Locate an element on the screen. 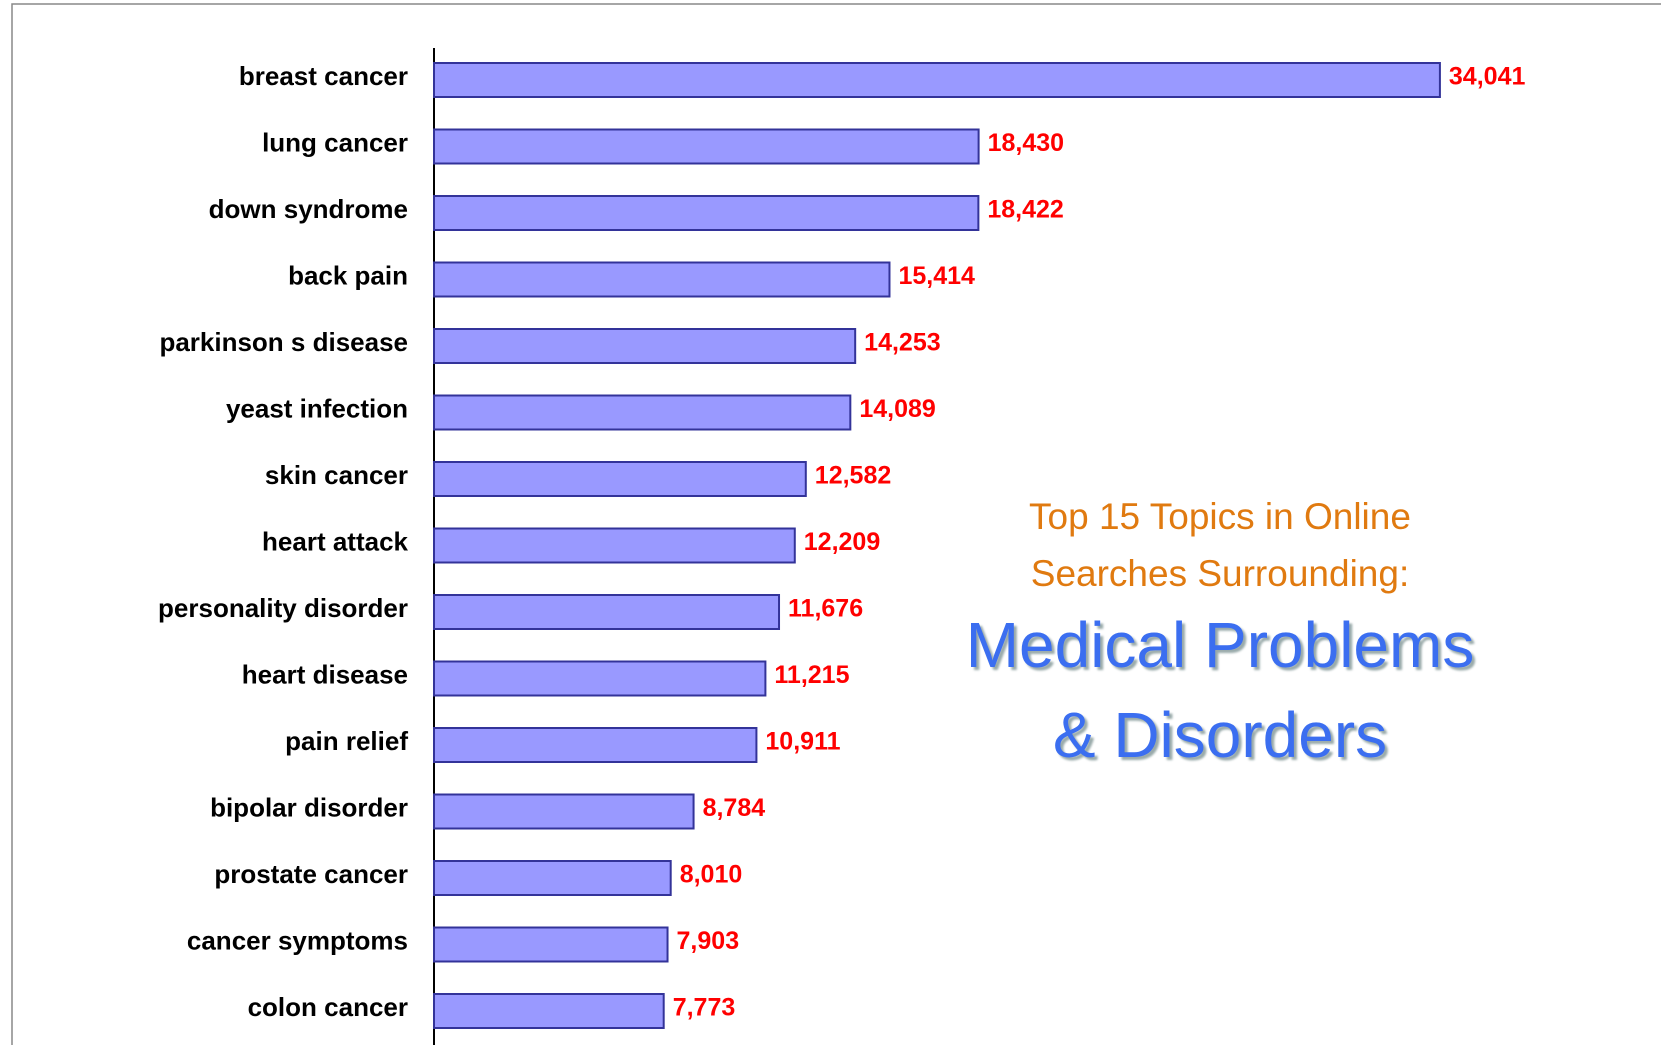 The width and height of the screenshot is (1661, 1045). data-label: 14,253 is located at coordinates (902, 343).